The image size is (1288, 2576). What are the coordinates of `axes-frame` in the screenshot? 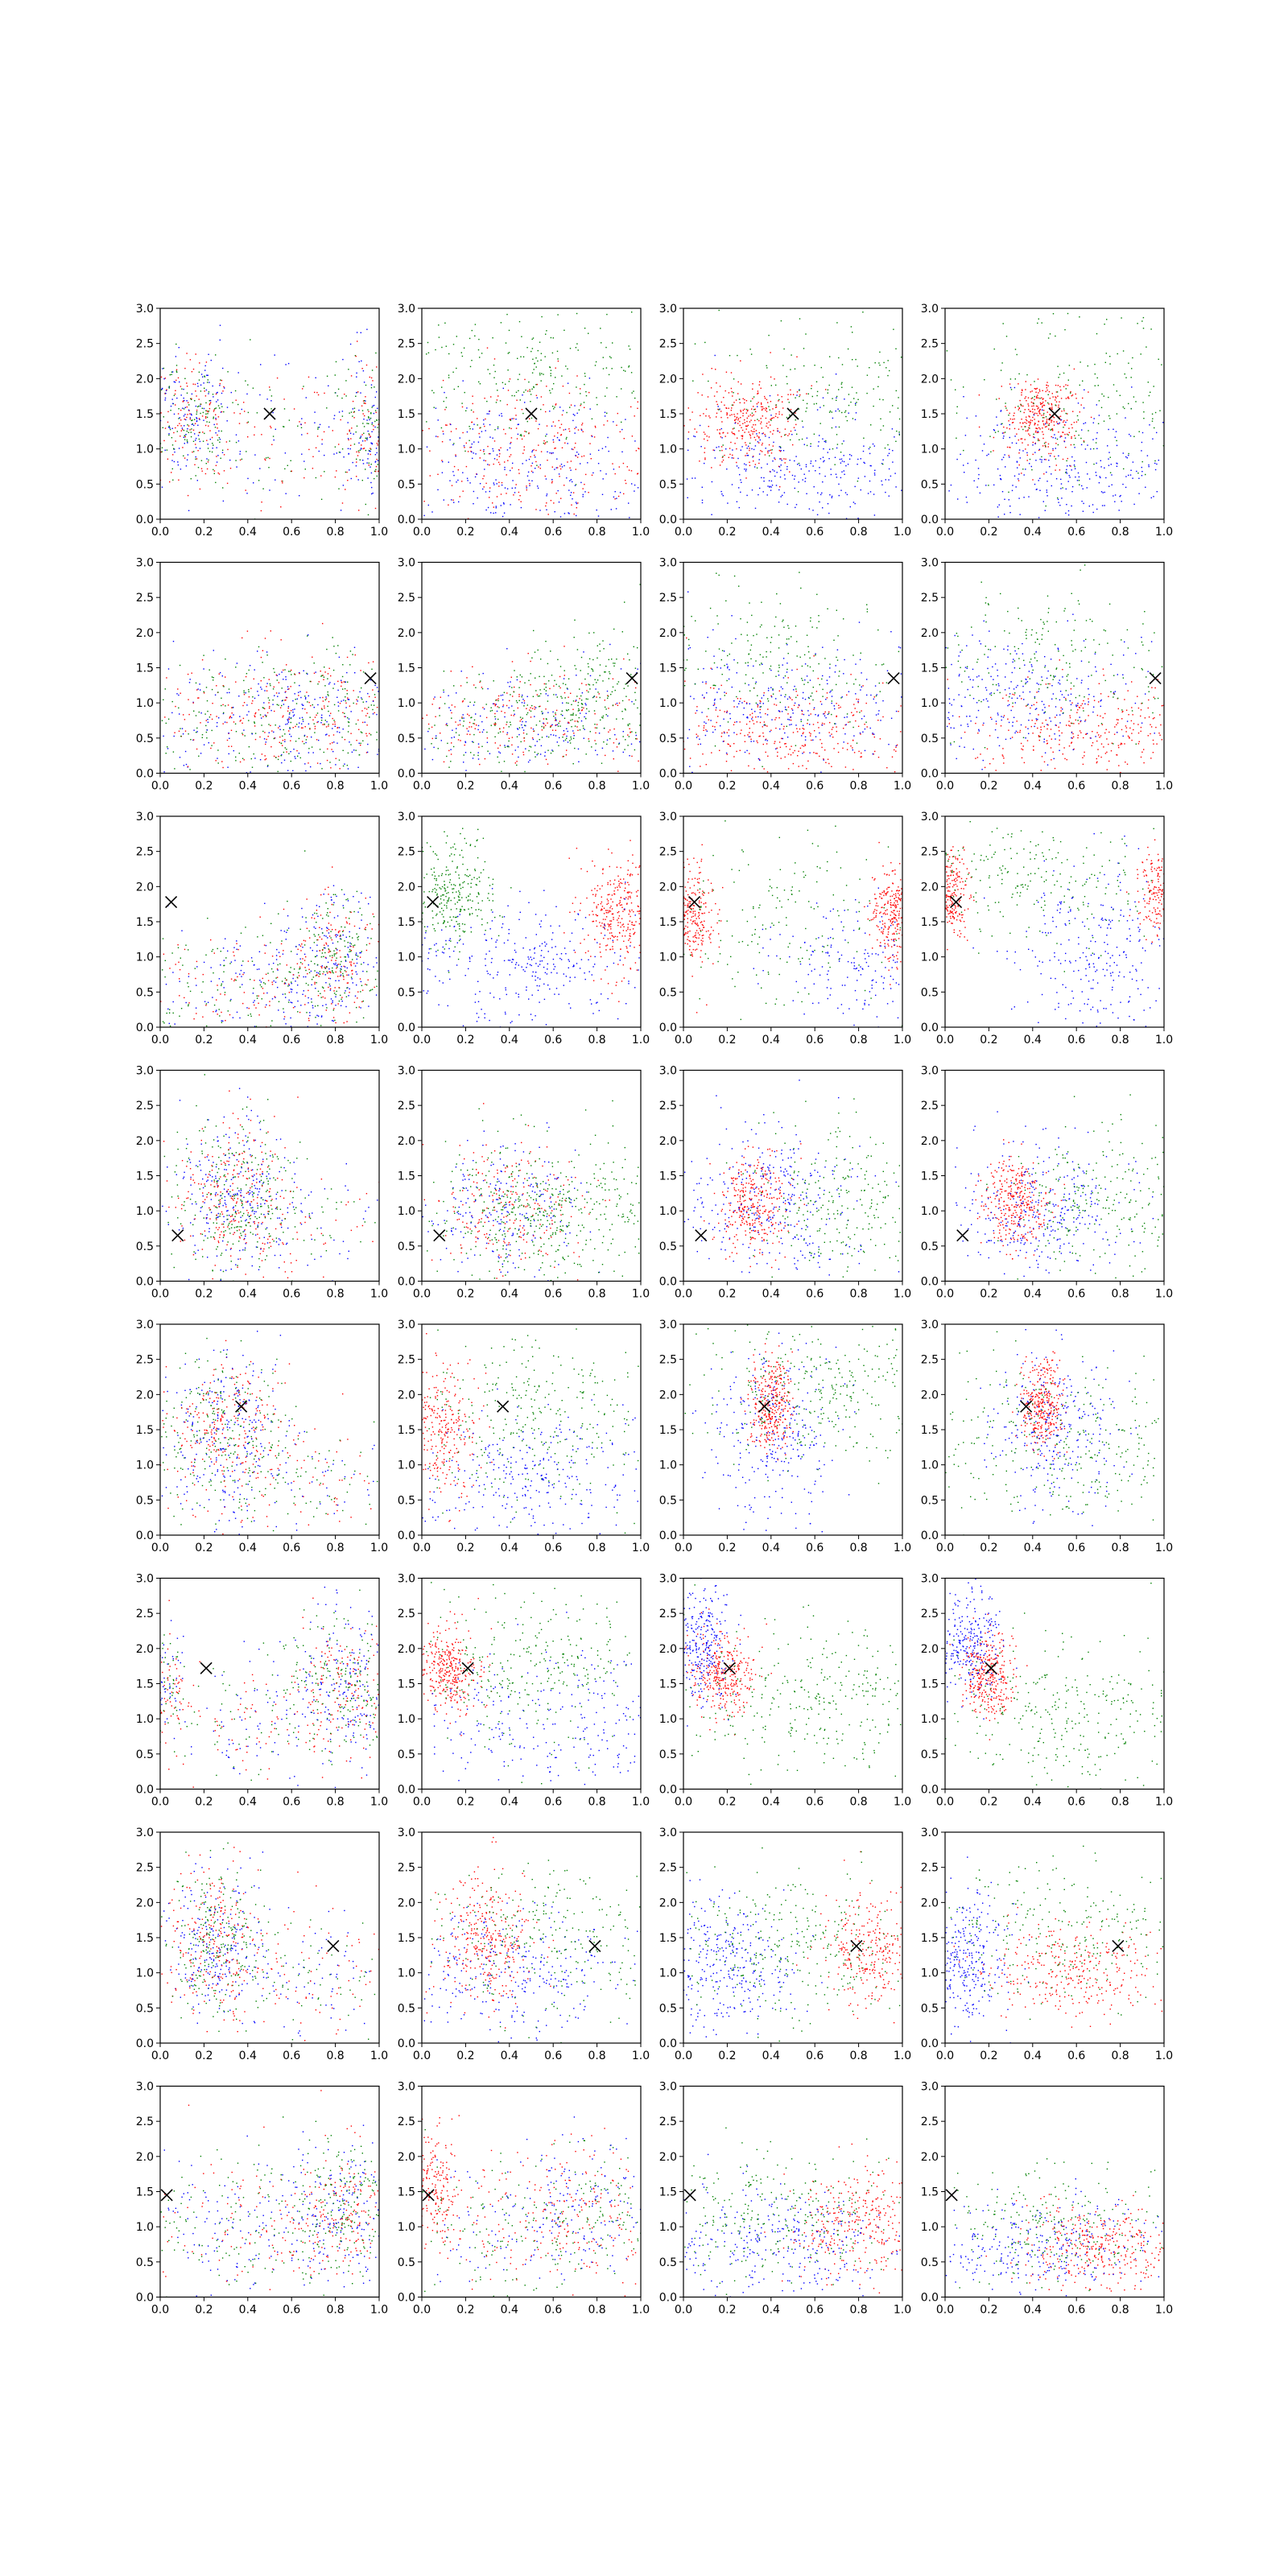 It's located at (531, 667).